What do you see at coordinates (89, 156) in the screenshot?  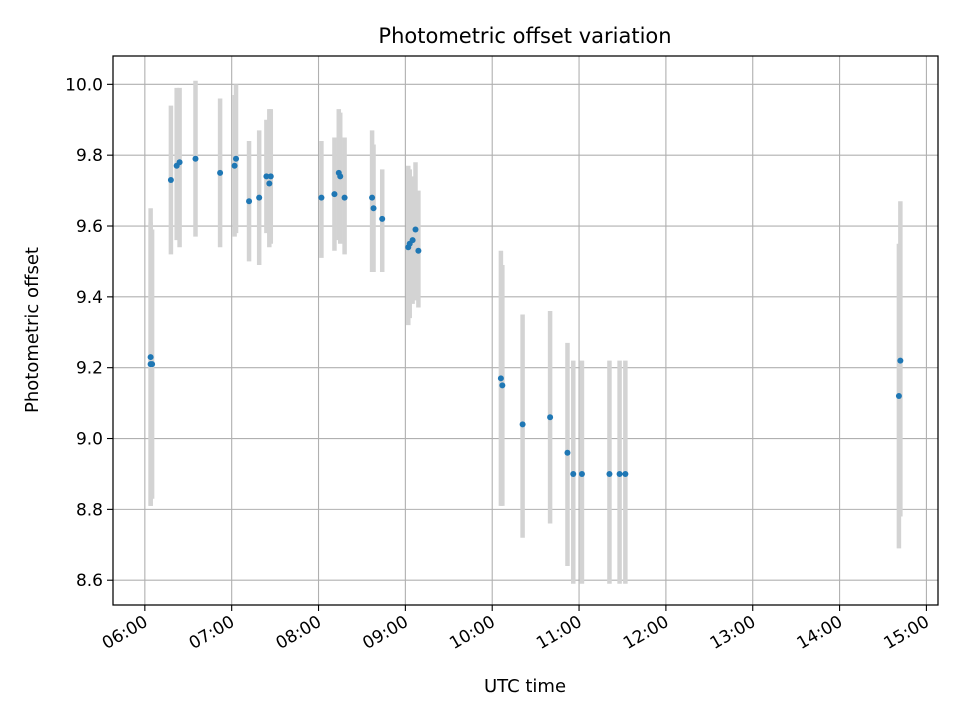 I see `y-tick-label: 9.8` at bounding box center [89, 156].